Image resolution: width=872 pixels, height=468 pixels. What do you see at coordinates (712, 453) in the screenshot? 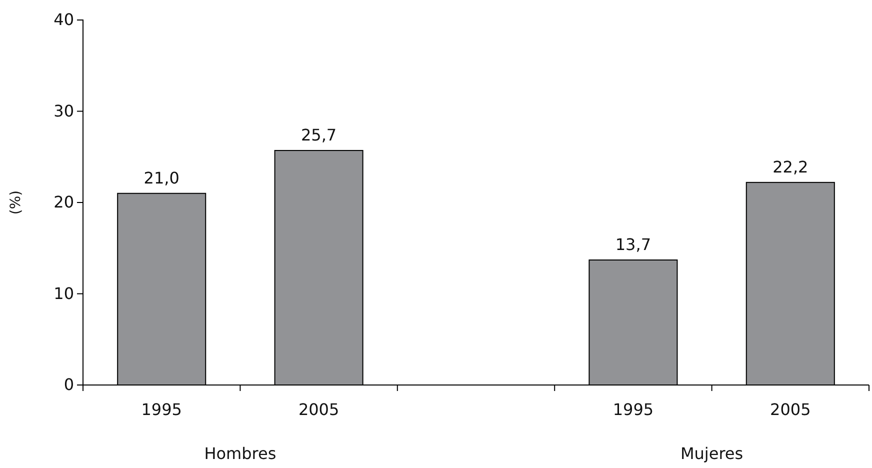
I see `text: Mujeres` at bounding box center [712, 453].